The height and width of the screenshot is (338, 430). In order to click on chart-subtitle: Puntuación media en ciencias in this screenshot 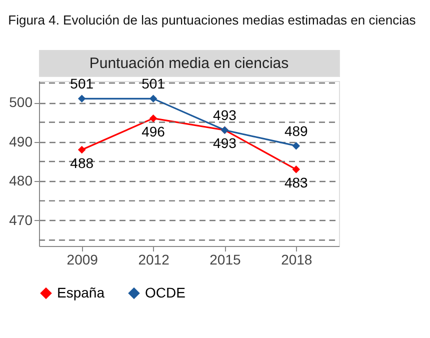, I will do `click(189, 63)`.